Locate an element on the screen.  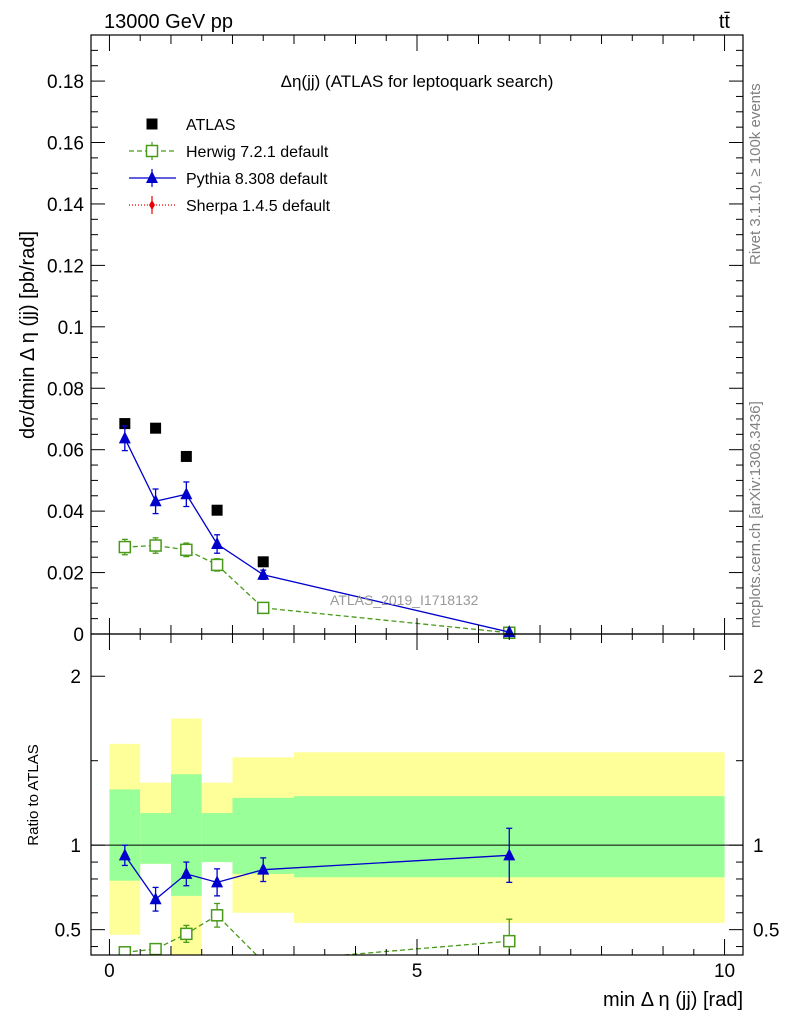
y-tick-label: 0.08 is located at coordinates (65, 389).